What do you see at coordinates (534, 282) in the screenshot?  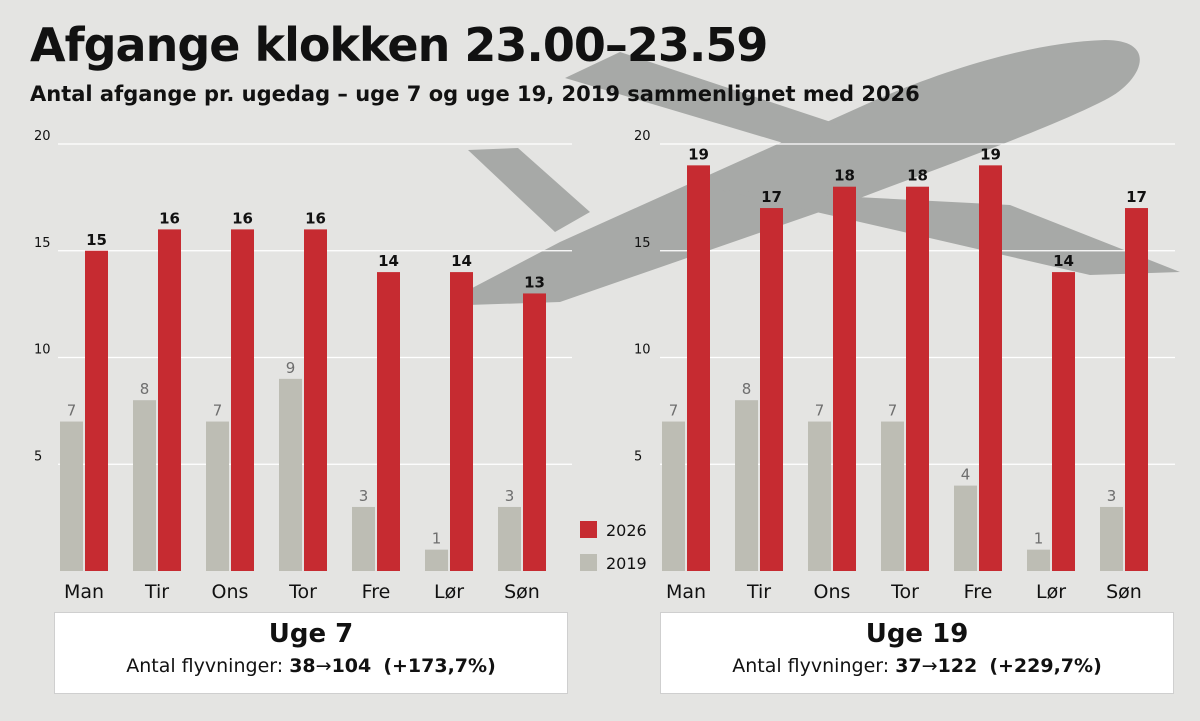 I see `data-label-2026: 13` at bounding box center [534, 282].